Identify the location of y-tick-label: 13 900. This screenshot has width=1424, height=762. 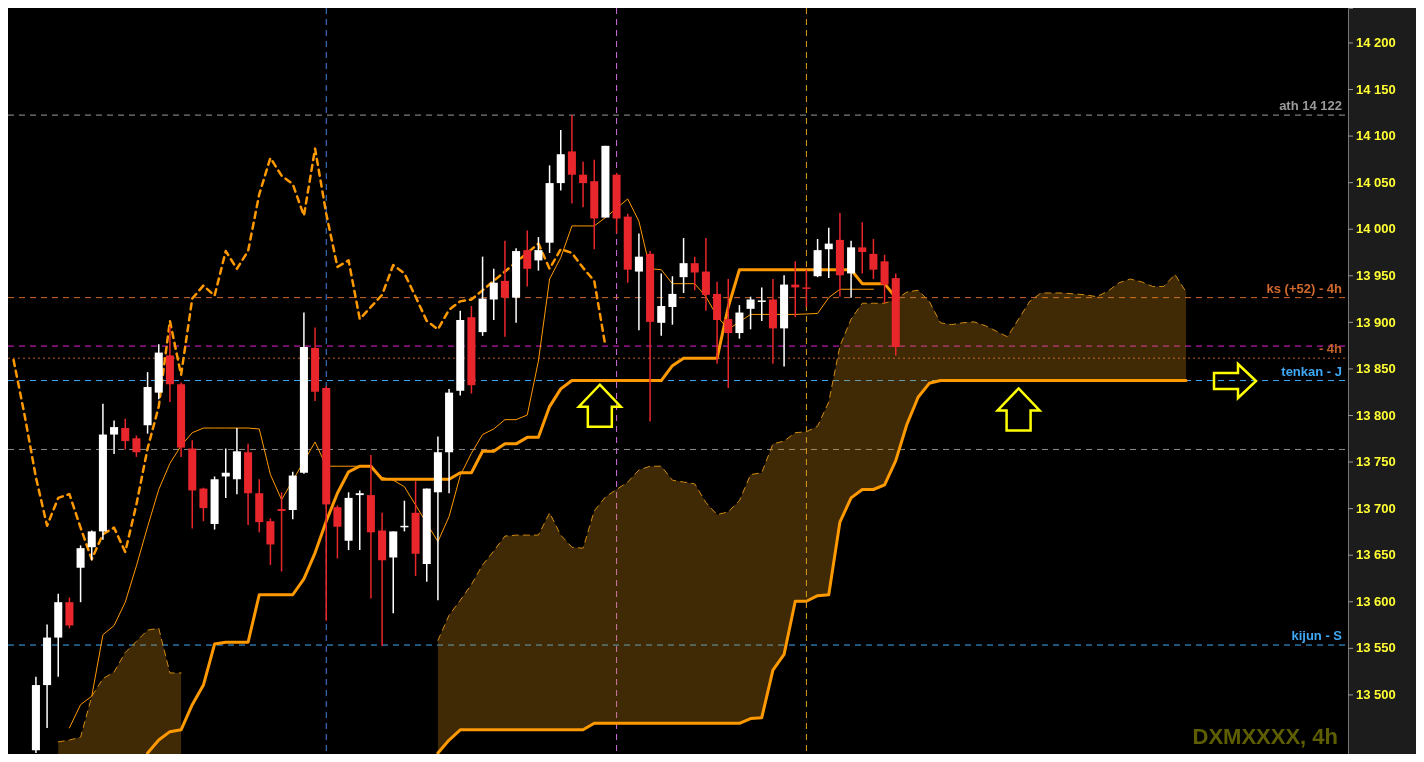
(1376, 322).